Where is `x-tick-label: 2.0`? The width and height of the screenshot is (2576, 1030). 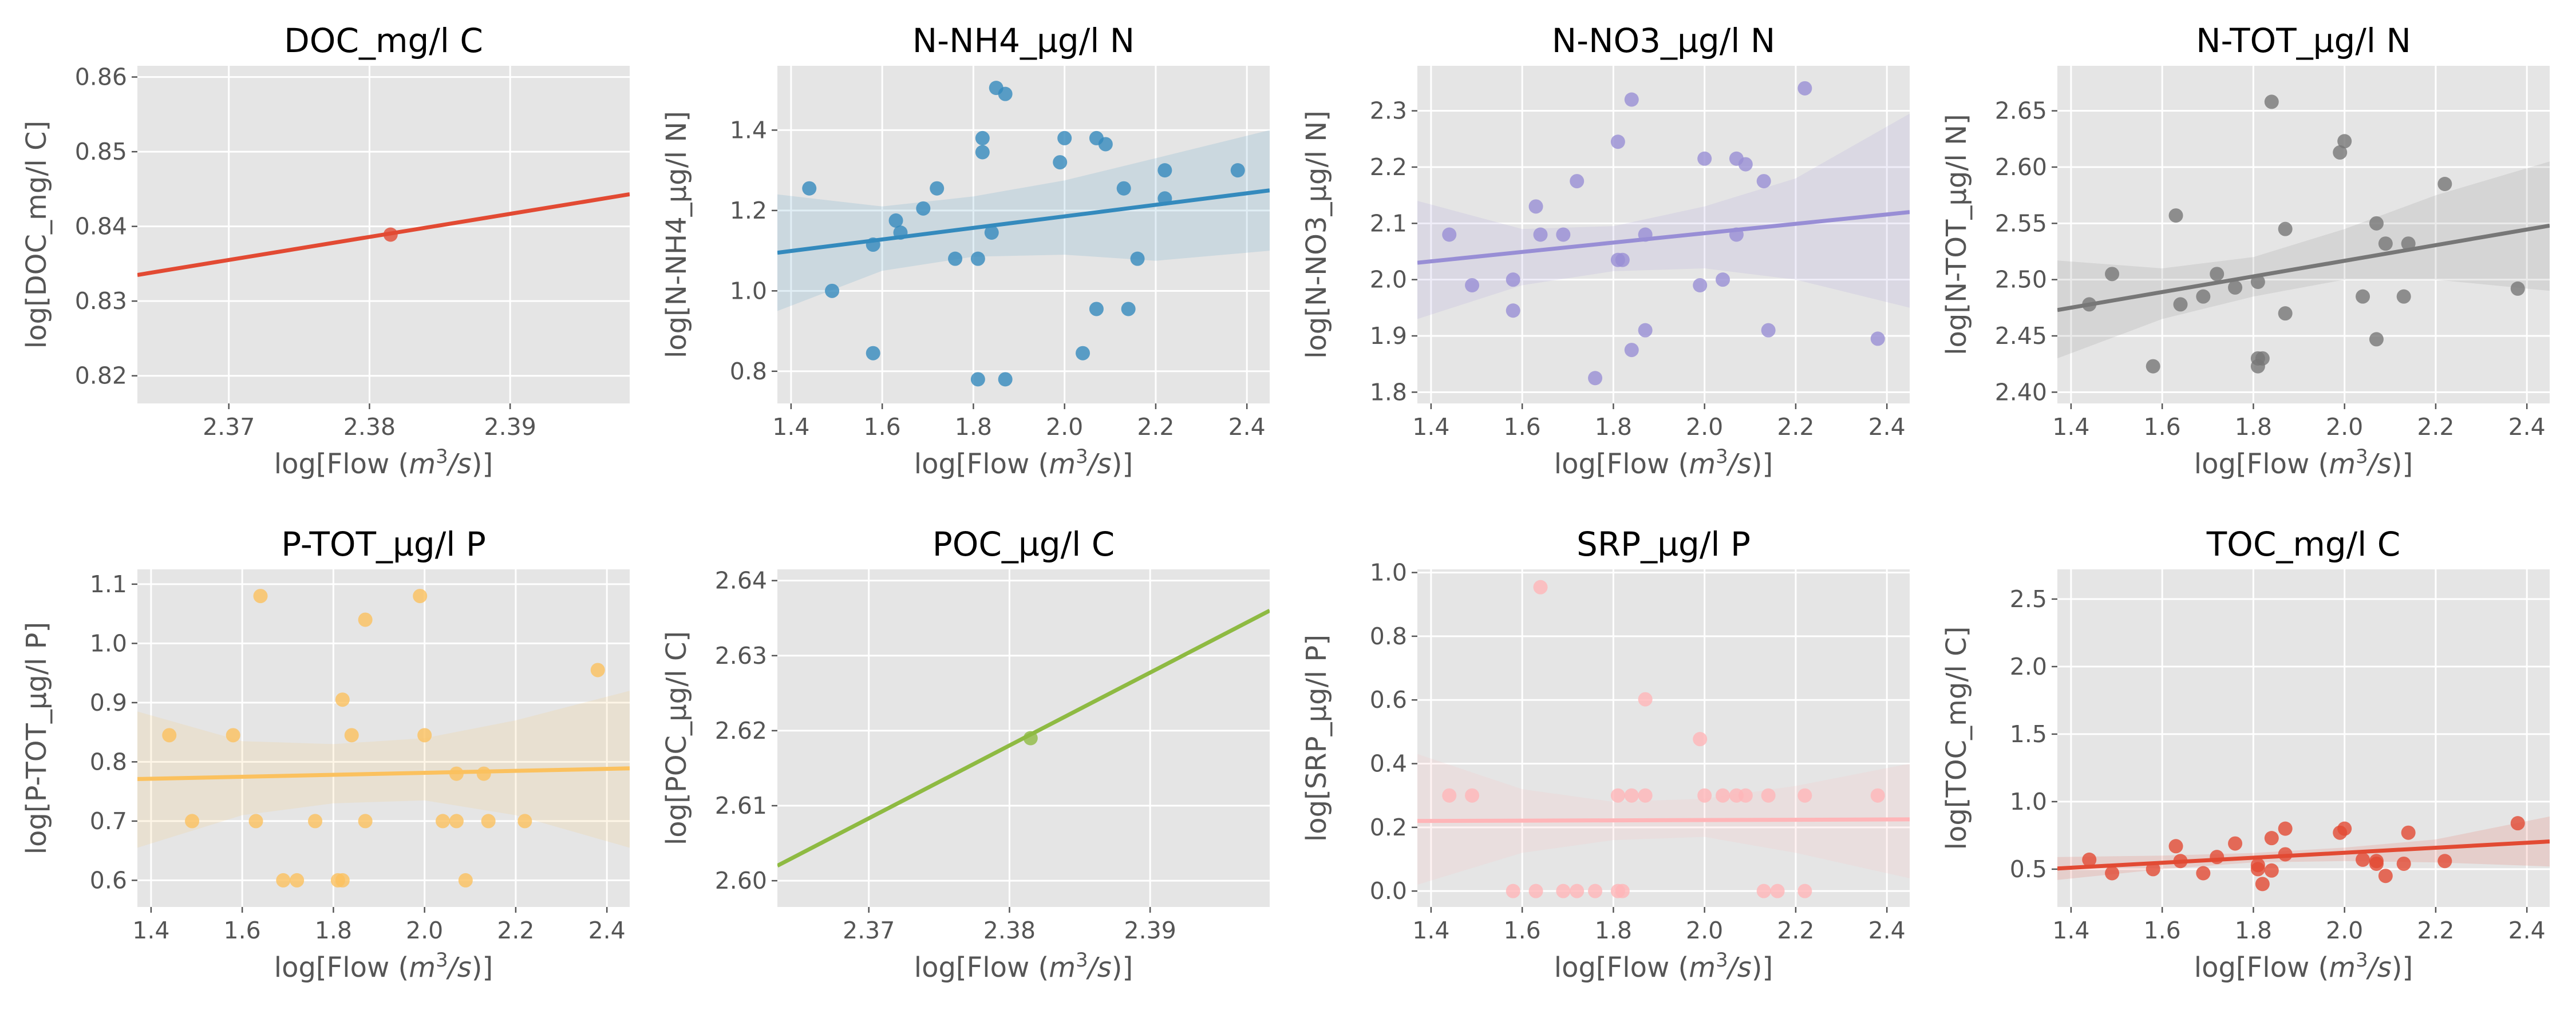
x-tick-label: 2.0 is located at coordinates (1704, 930).